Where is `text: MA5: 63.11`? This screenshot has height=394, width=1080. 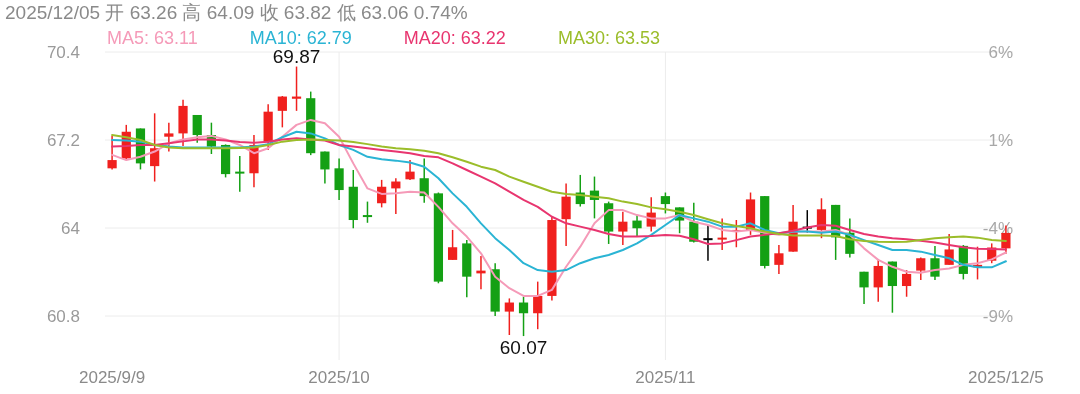 text: MA5: 63.11 is located at coordinates (152, 38).